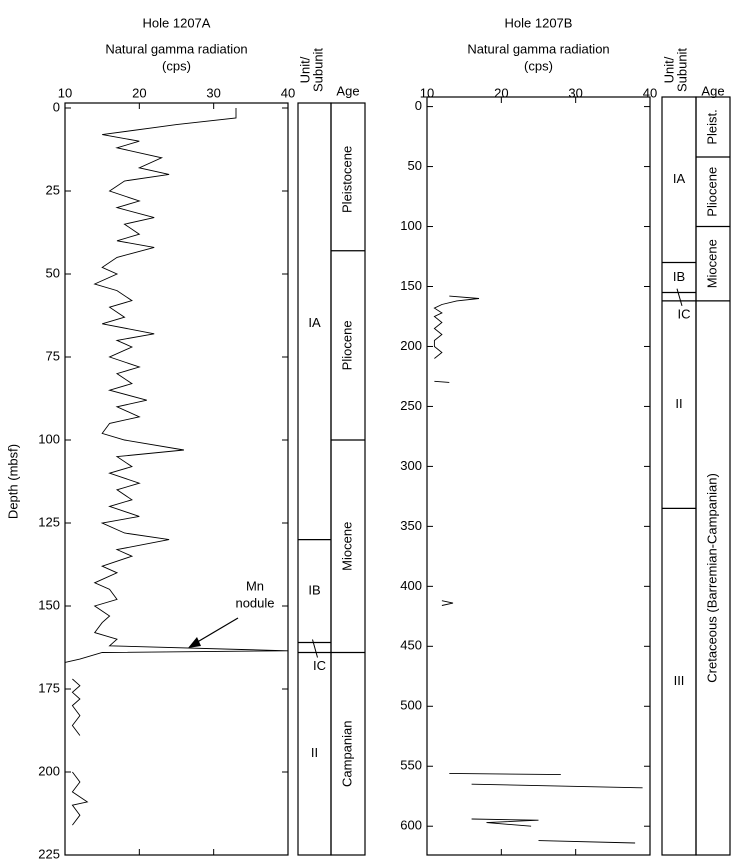 Image resolution: width=740 pixels, height=866 pixels. I want to click on y-axis-label: Depth (mbsf), so click(12, 481).